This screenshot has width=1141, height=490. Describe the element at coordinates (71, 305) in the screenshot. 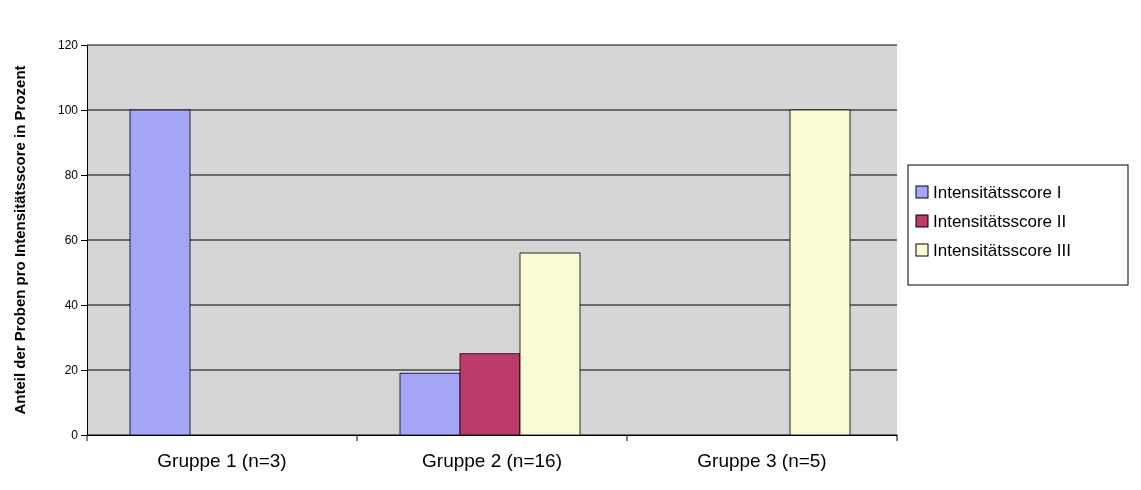

I see `y-tick-label: 40` at that location.